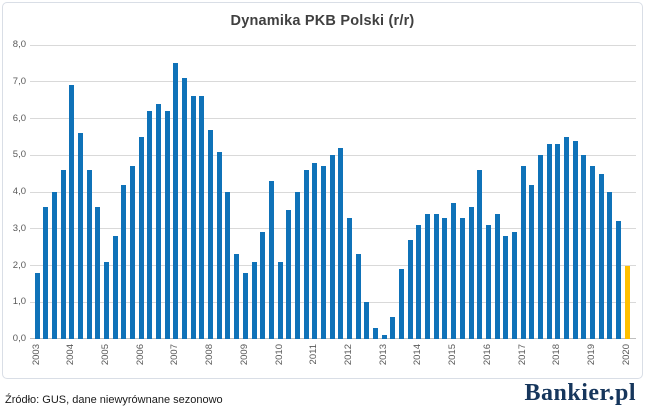  What do you see at coordinates (19, 118) in the screenshot?
I see `y-axis-tick-label: 6,0` at bounding box center [19, 118].